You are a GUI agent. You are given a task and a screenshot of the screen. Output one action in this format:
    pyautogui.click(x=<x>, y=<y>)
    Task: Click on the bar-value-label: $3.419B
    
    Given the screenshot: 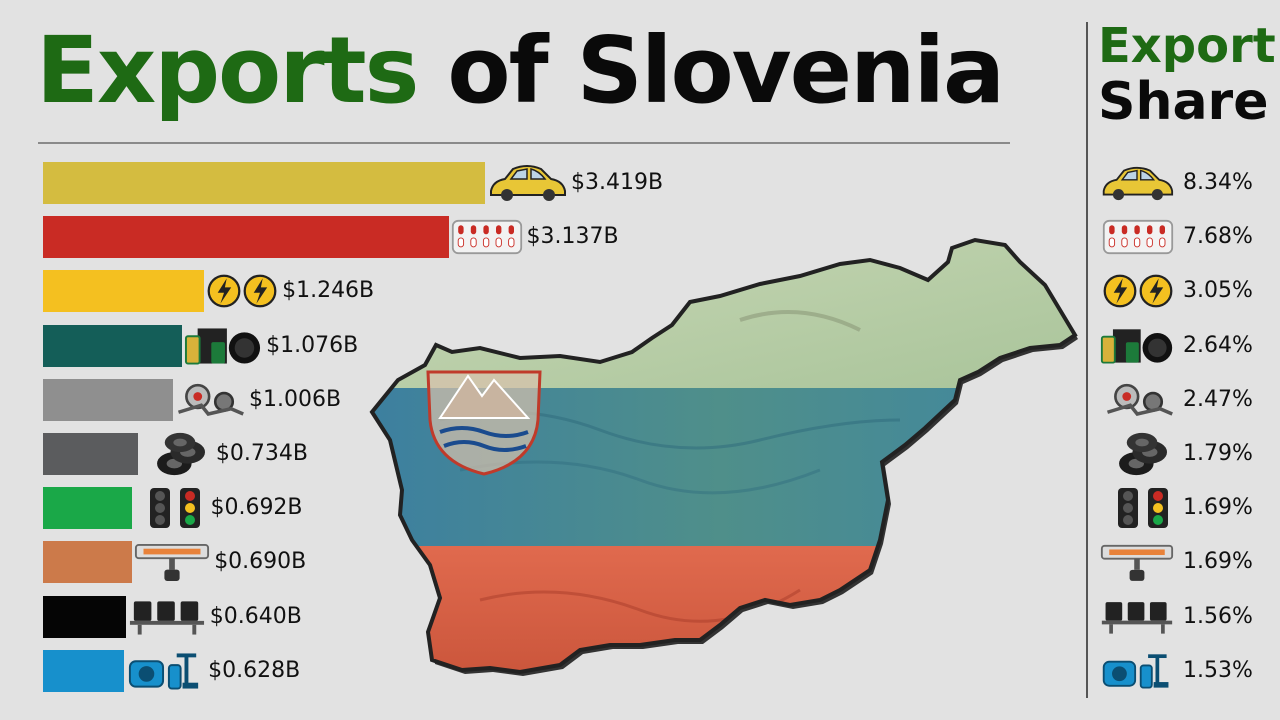 What is the action you would take?
    pyautogui.click(x=617, y=182)
    